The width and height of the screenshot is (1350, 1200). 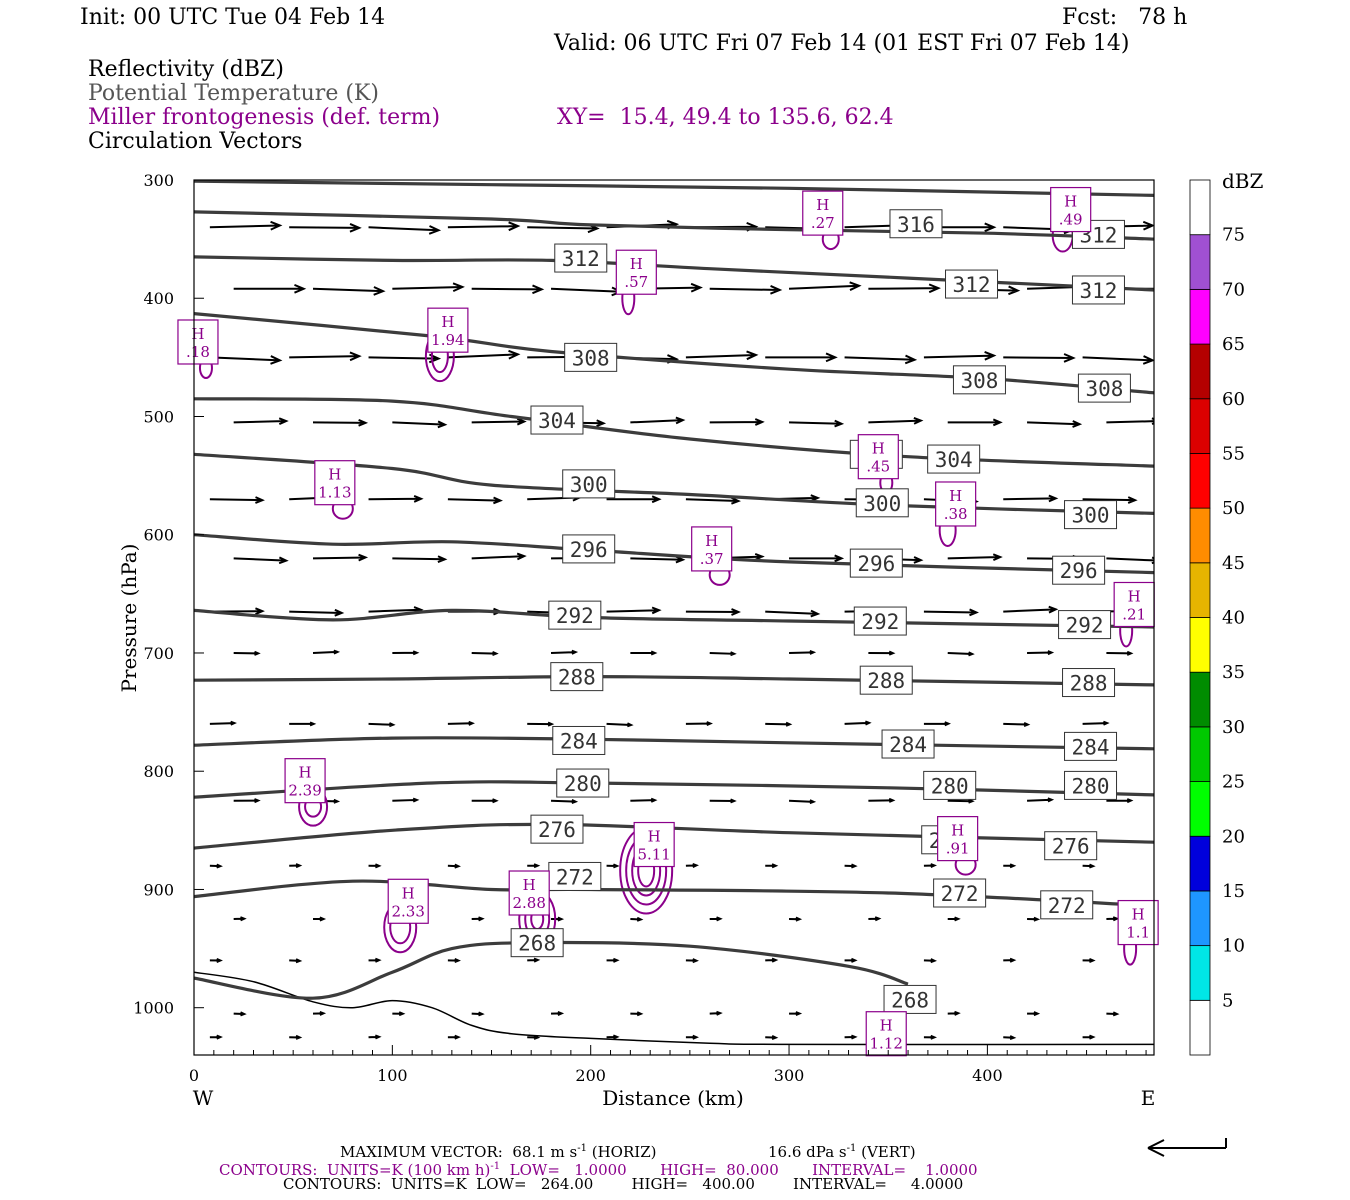 I want to click on theta-contour-label: 304, so click(x=557, y=421).